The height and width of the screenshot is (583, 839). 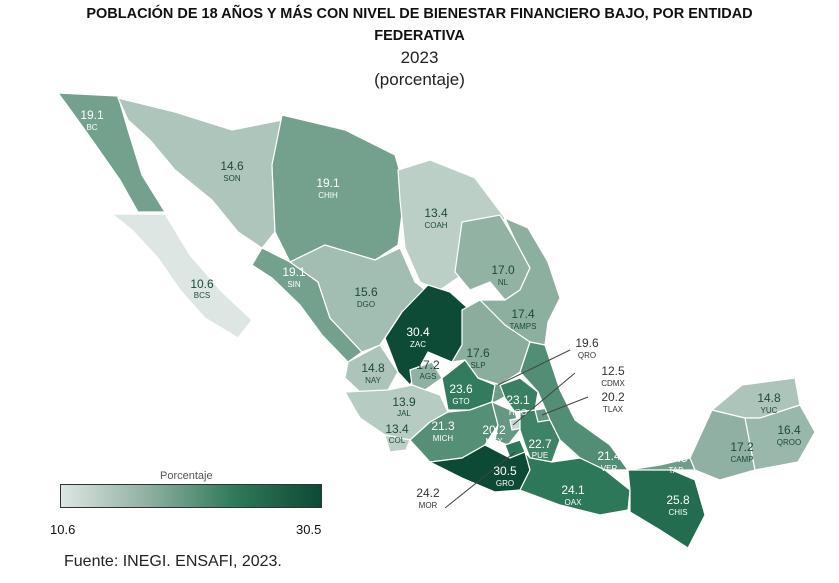 I want to click on label-value-slp: 17.6, so click(x=478, y=353).